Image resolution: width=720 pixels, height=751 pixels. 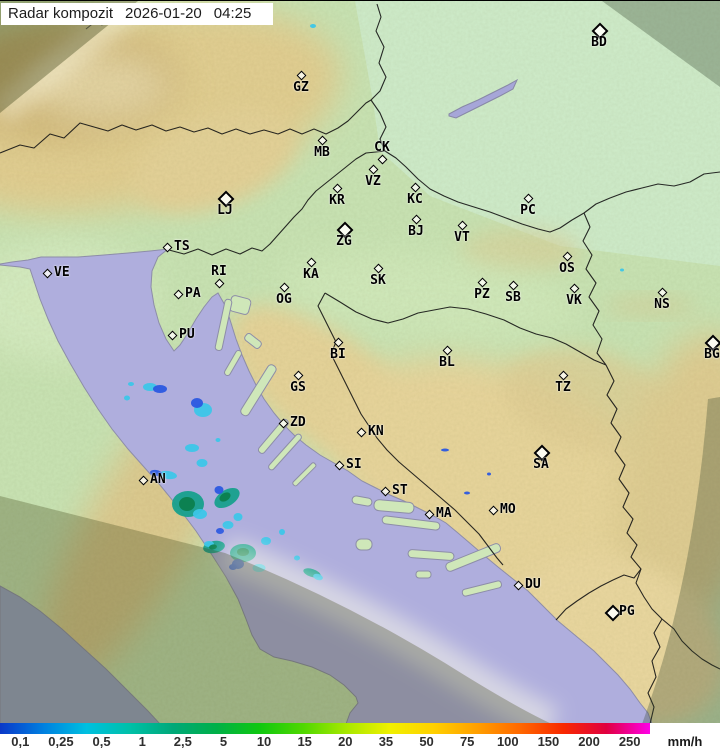 I want to click on city-label: ZG, so click(x=344, y=241).